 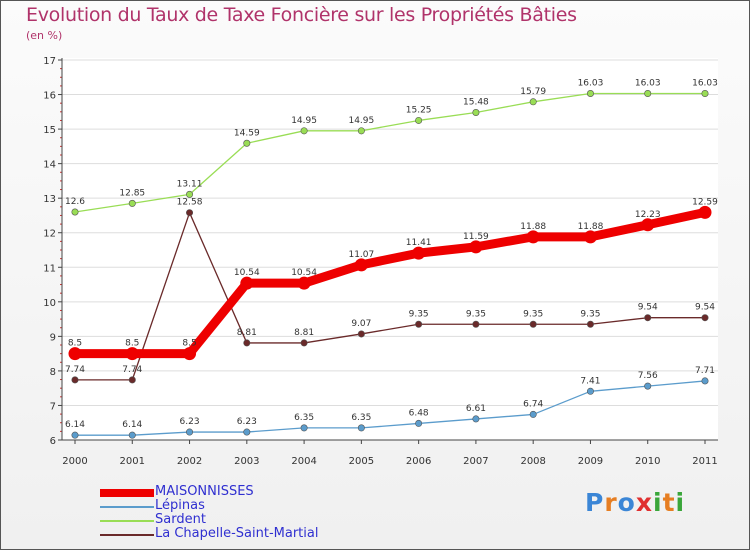 I want to click on x-tick-label: 2007, so click(x=475, y=461).